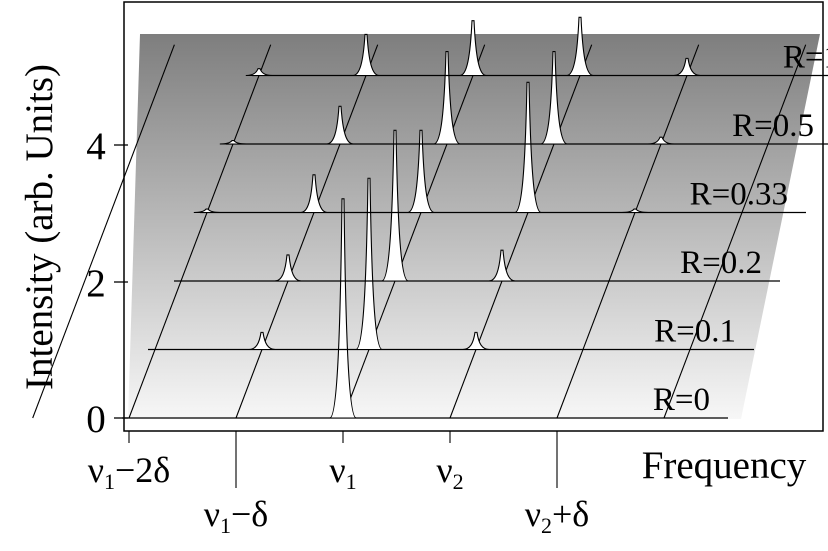 The height and width of the screenshot is (551, 828). What do you see at coordinates (681, 400) in the screenshot?
I see `series-label: R=0` at bounding box center [681, 400].